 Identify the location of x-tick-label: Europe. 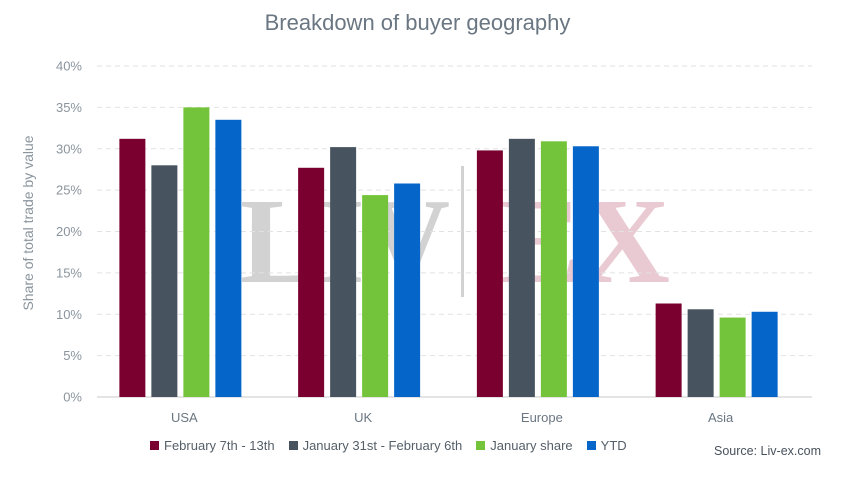
(542, 417).